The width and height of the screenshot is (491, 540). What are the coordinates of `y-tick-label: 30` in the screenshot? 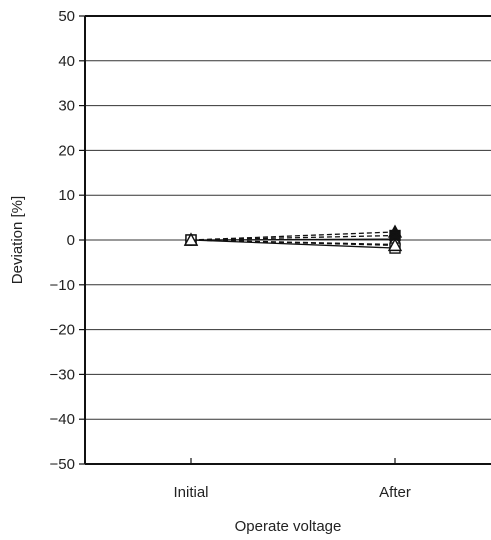 It's located at (66, 106).